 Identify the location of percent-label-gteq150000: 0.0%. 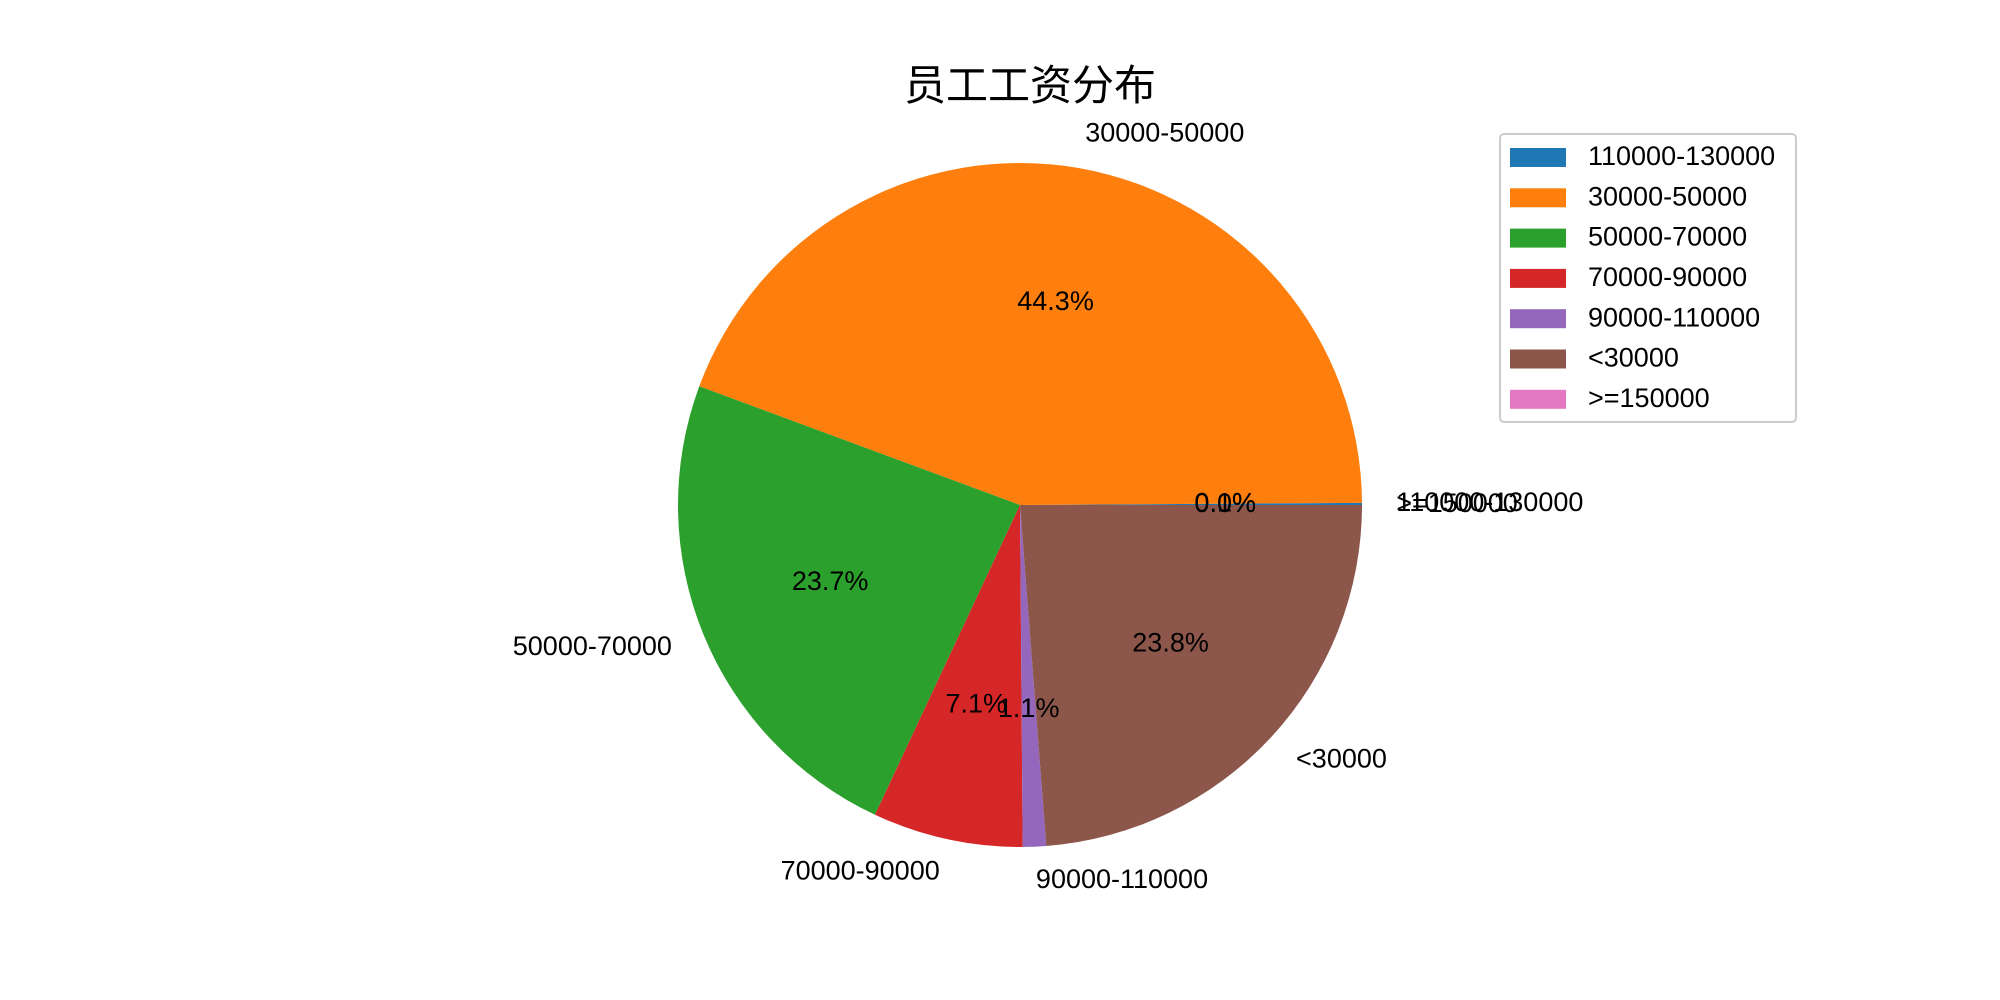
(1225, 503).